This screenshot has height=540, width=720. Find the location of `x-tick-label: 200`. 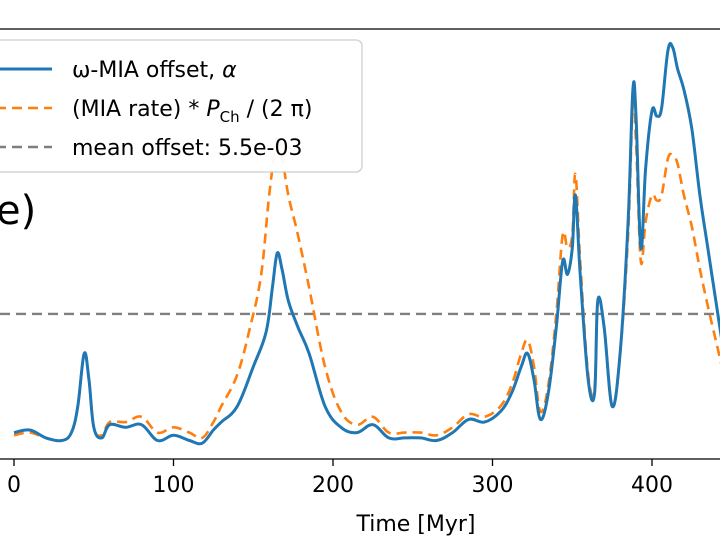

x-tick-label: 200 is located at coordinates (333, 485).